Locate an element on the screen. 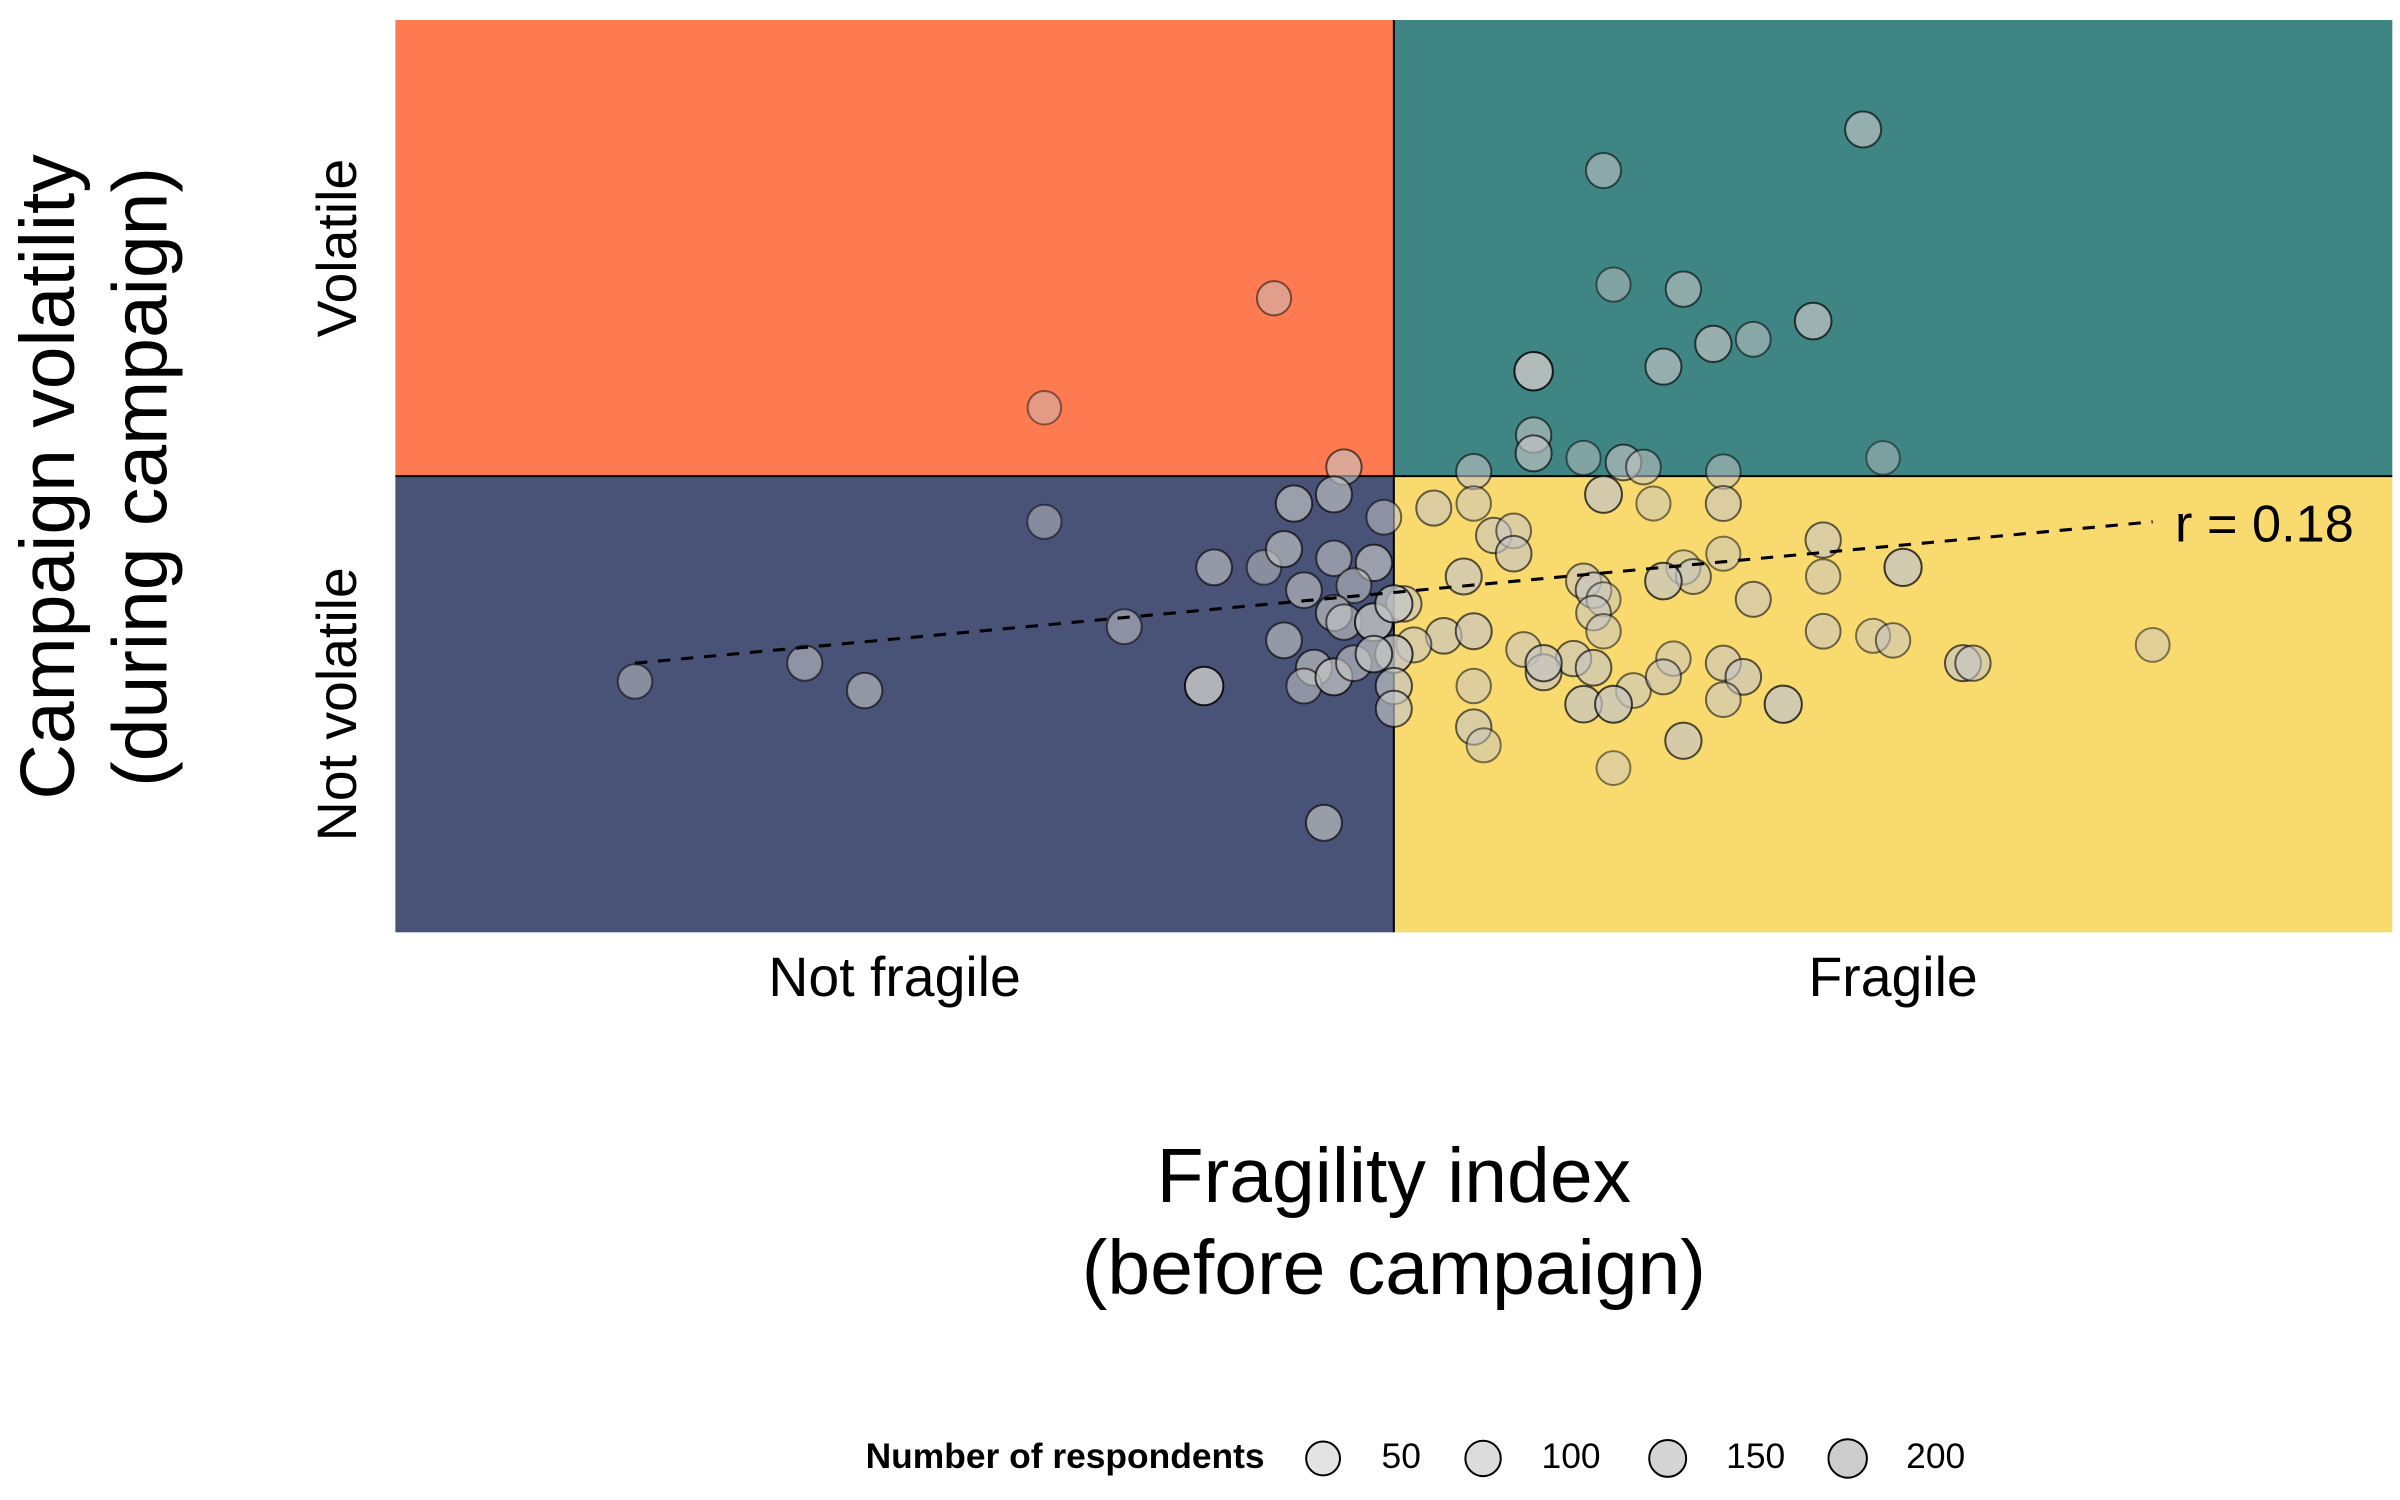 This screenshot has width=2400, height=1500. trend-line is located at coordinates (1393, 592).